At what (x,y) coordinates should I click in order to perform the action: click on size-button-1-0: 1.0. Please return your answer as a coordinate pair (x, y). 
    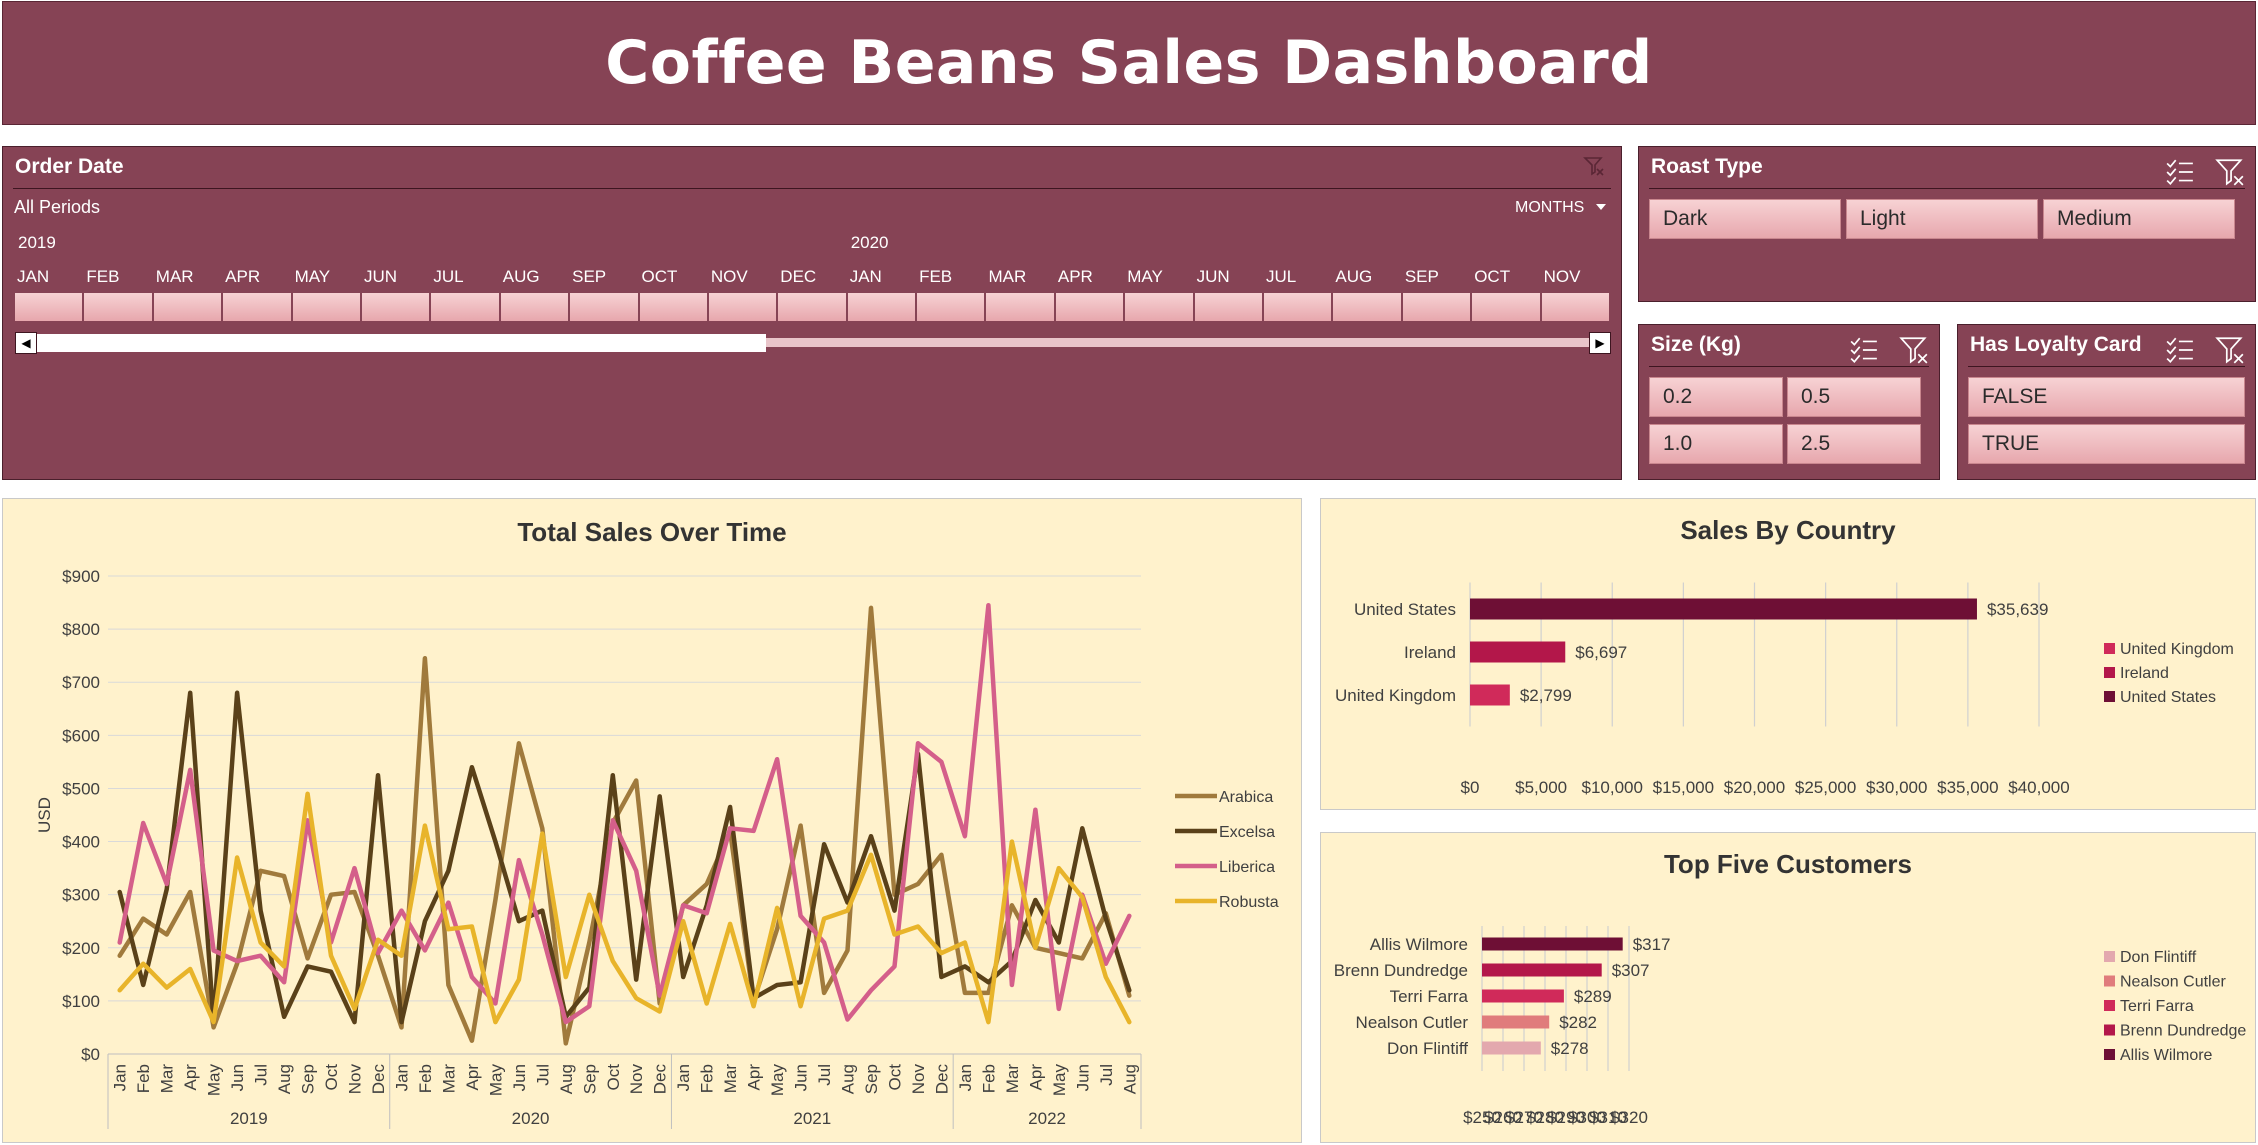
    Looking at the image, I should click on (1716, 444).